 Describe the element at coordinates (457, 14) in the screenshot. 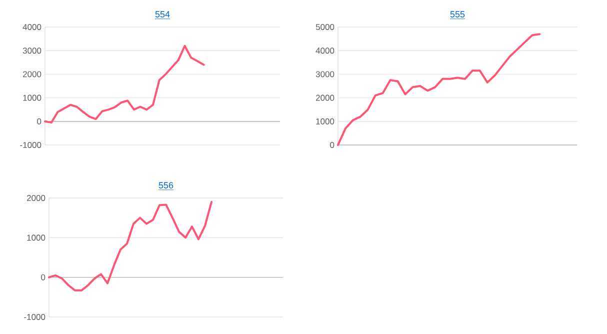

I see `chart-title: 555` at that location.